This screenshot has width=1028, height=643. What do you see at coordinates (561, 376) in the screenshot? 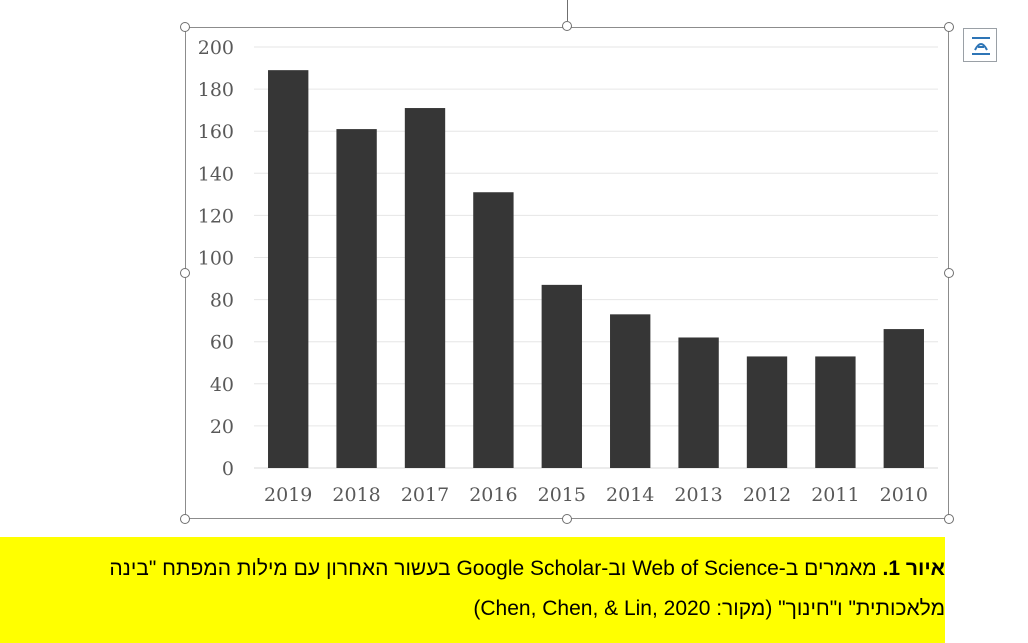
I see `bar-2015` at bounding box center [561, 376].